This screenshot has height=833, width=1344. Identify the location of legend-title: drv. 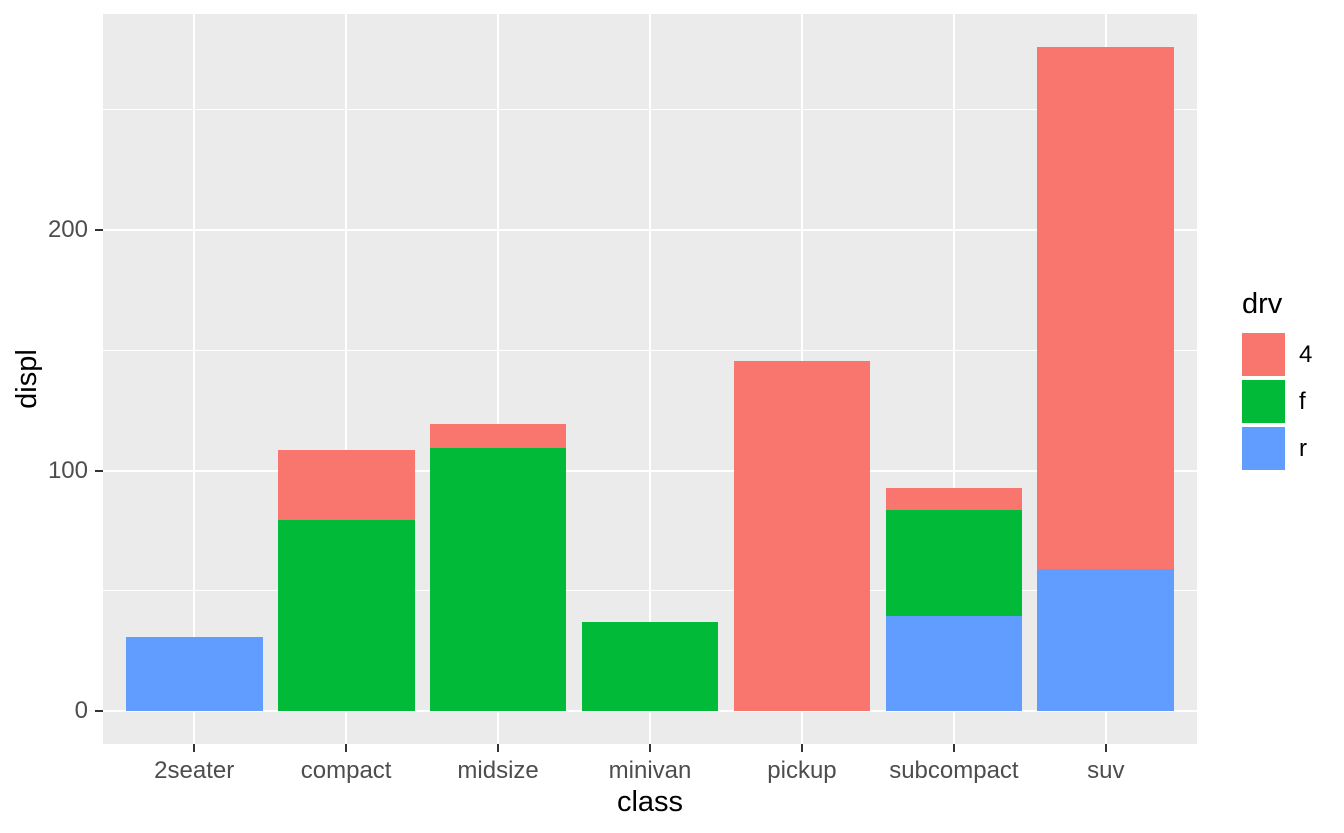
(1262, 304).